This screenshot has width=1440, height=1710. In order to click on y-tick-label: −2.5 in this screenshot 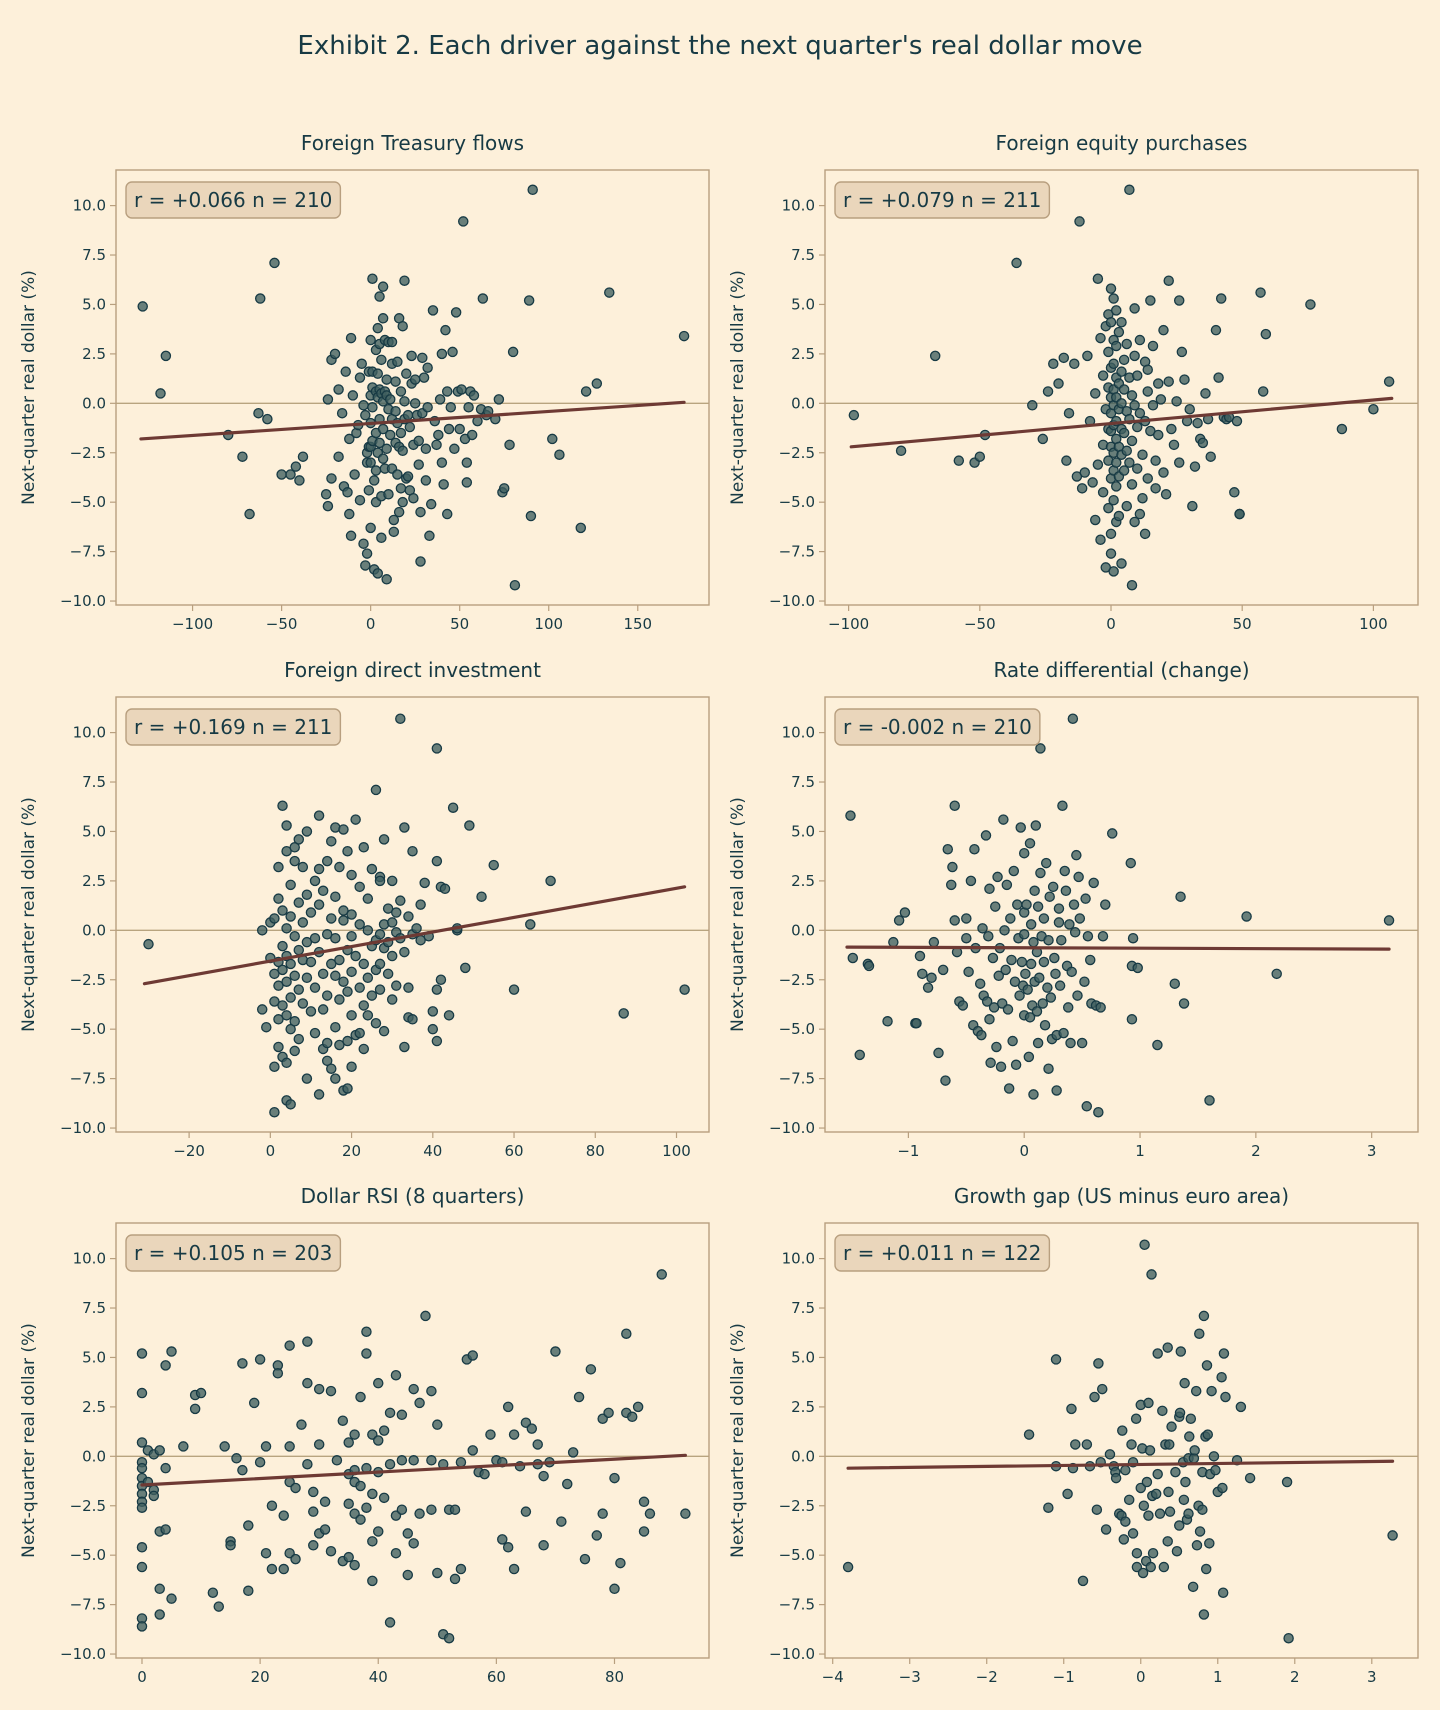, I will do `click(797, 453)`.